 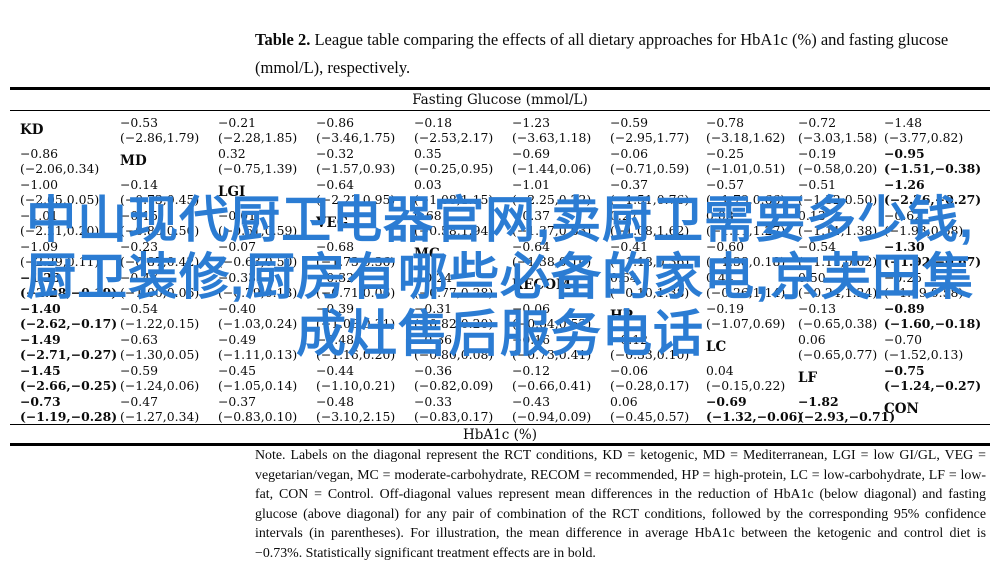 What do you see at coordinates (257, 161) in the screenshot?
I see `estimate-cell: 0.32 (−0.75,1.39)` at bounding box center [257, 161].